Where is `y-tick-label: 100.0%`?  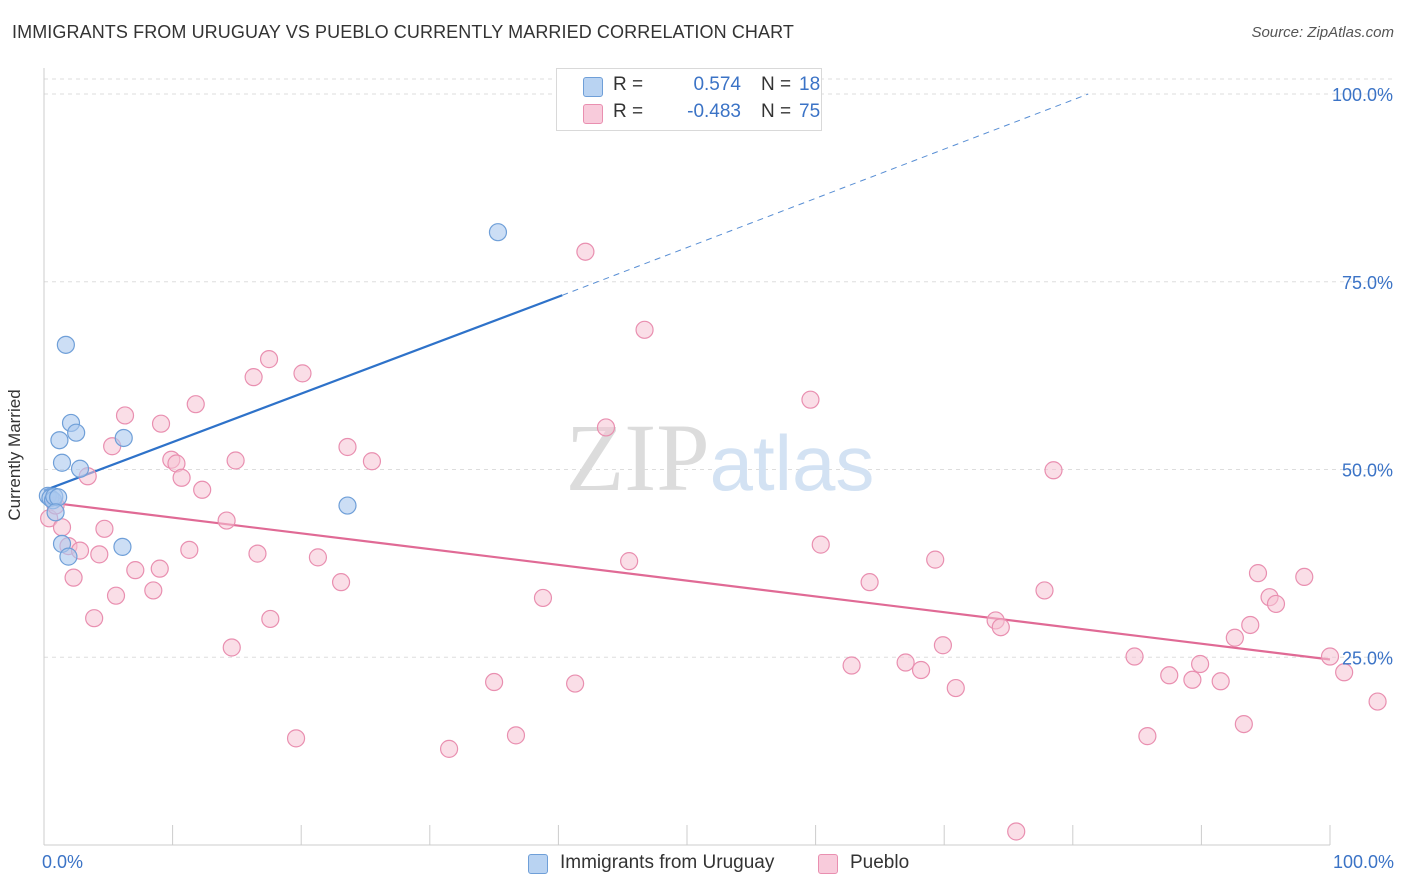
y-tick-label: 100.0% is located at coordinates (1362, 95).